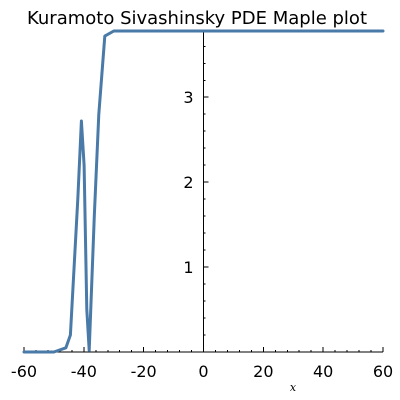 The width and height of the screenshot is (400, 400). Describe the element at coordinates (293, 387) in the screenshot. I see `x-axis-label: x` at that location.